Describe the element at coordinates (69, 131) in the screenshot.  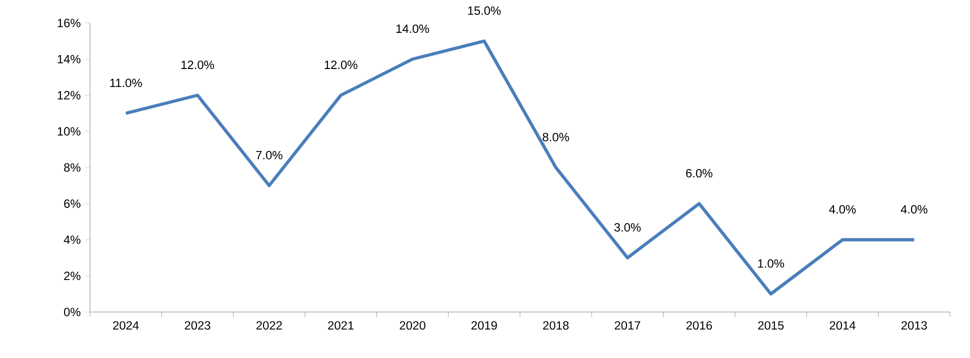
I see `y-tick-label: 10%` at that location.